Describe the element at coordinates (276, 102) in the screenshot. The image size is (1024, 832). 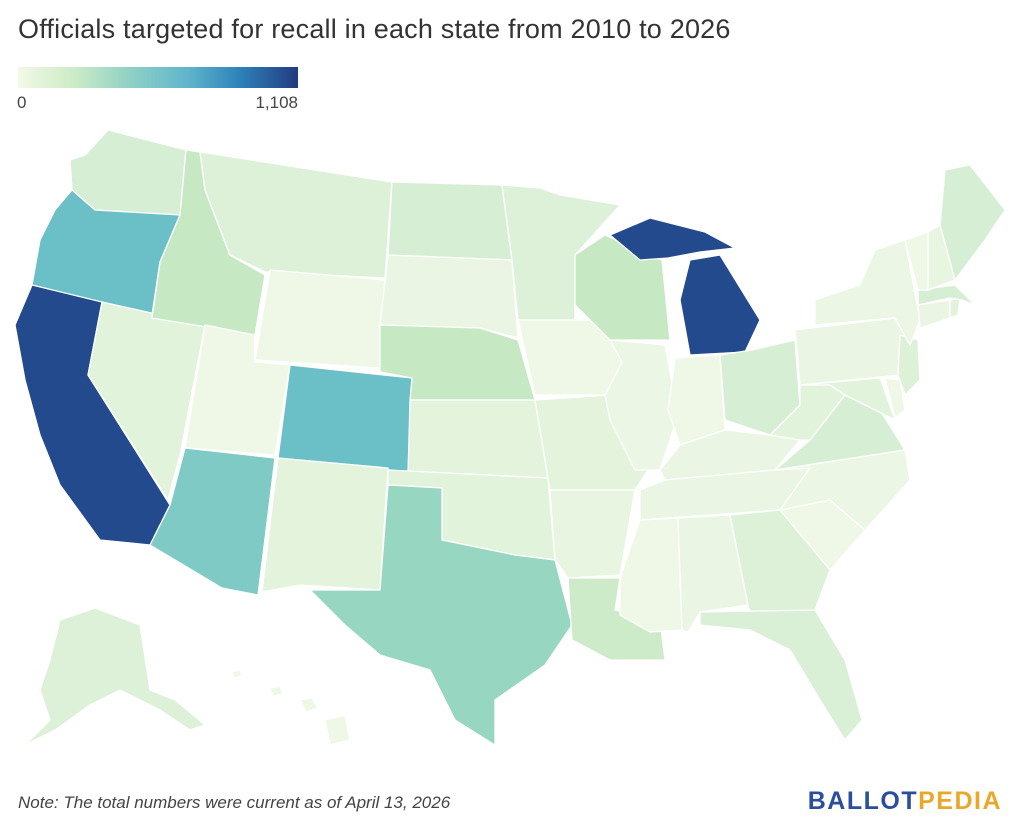
I see `legend-max-label: 1,108` at that location.